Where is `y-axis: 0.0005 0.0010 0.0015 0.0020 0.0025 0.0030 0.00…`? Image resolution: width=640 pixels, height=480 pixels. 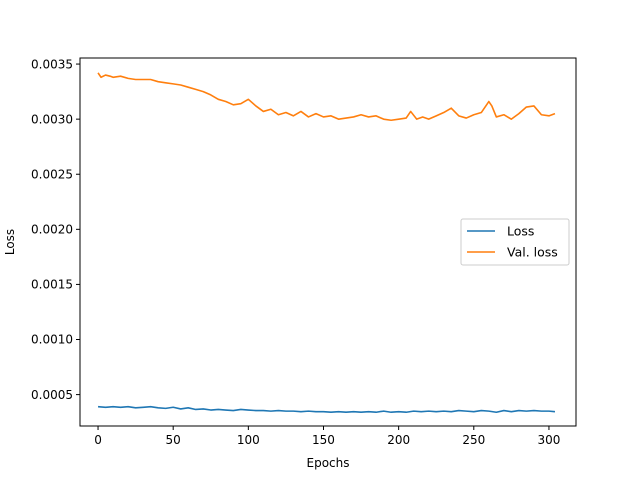 y-axis: 0.0005 0.0010 0.0015 0.0020 0.0025 0.0030 0.00… is located at coordinates (55, 229).